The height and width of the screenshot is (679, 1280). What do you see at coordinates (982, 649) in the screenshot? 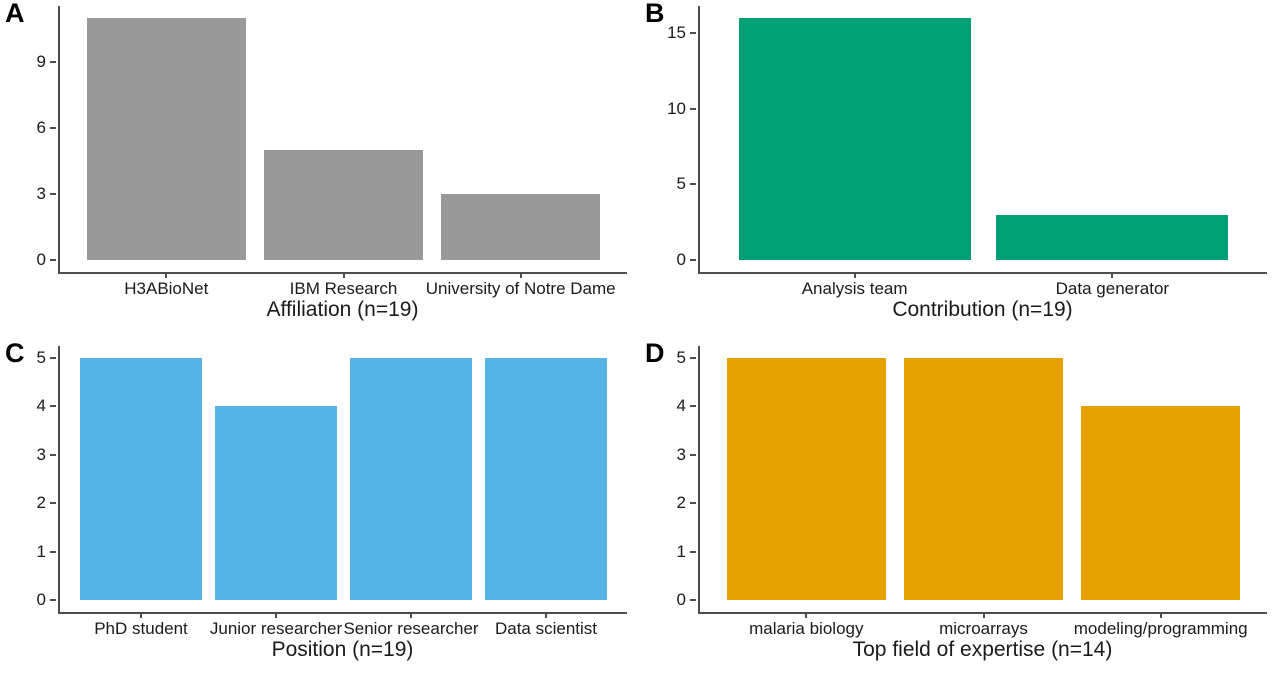
I see `x-axis-title-expertise: Top field of expertise (n=14)` at bounding box center [982, 649].